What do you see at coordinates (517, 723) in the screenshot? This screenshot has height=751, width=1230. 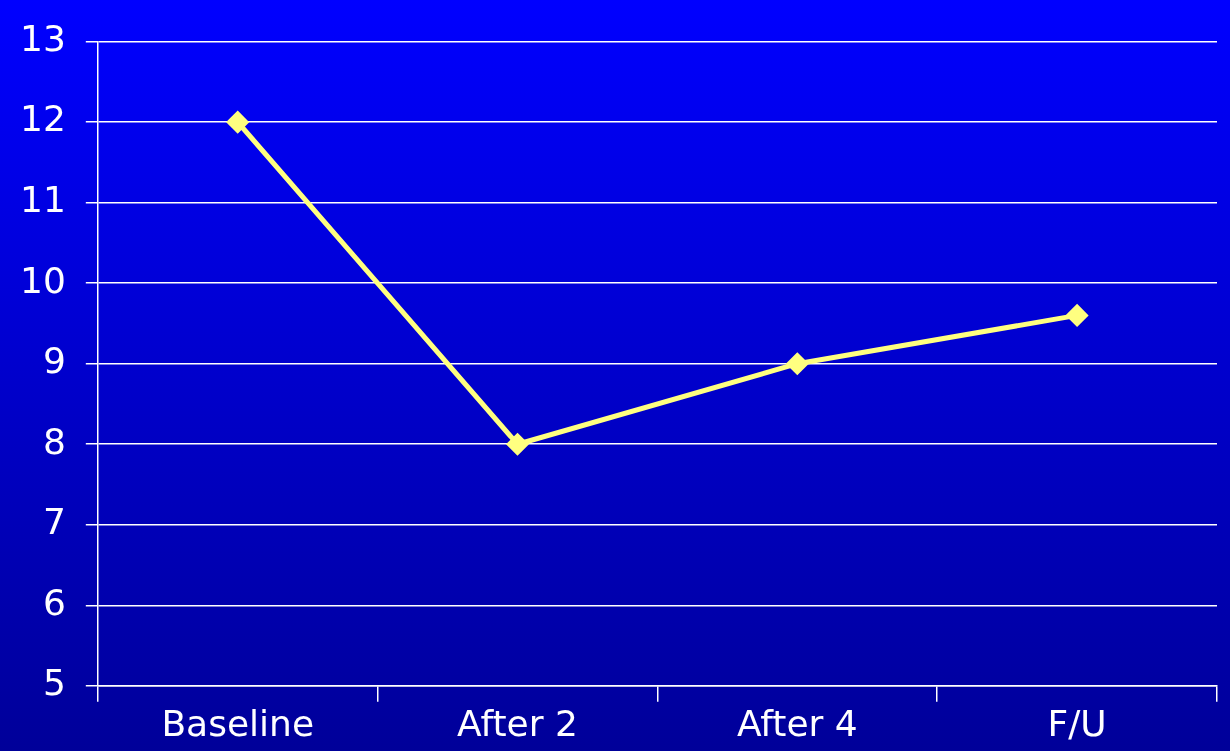 I see `x-tick-label: After 2` at bounding box center [517, 723].